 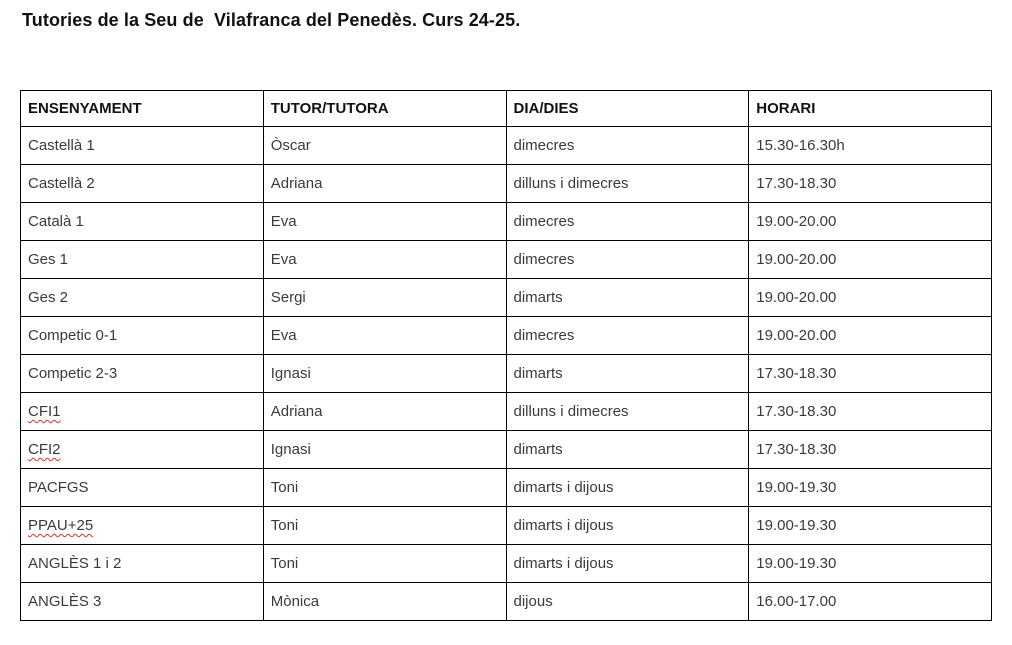 I want to click on dies-value: dijous, so click(x=533, y=601).